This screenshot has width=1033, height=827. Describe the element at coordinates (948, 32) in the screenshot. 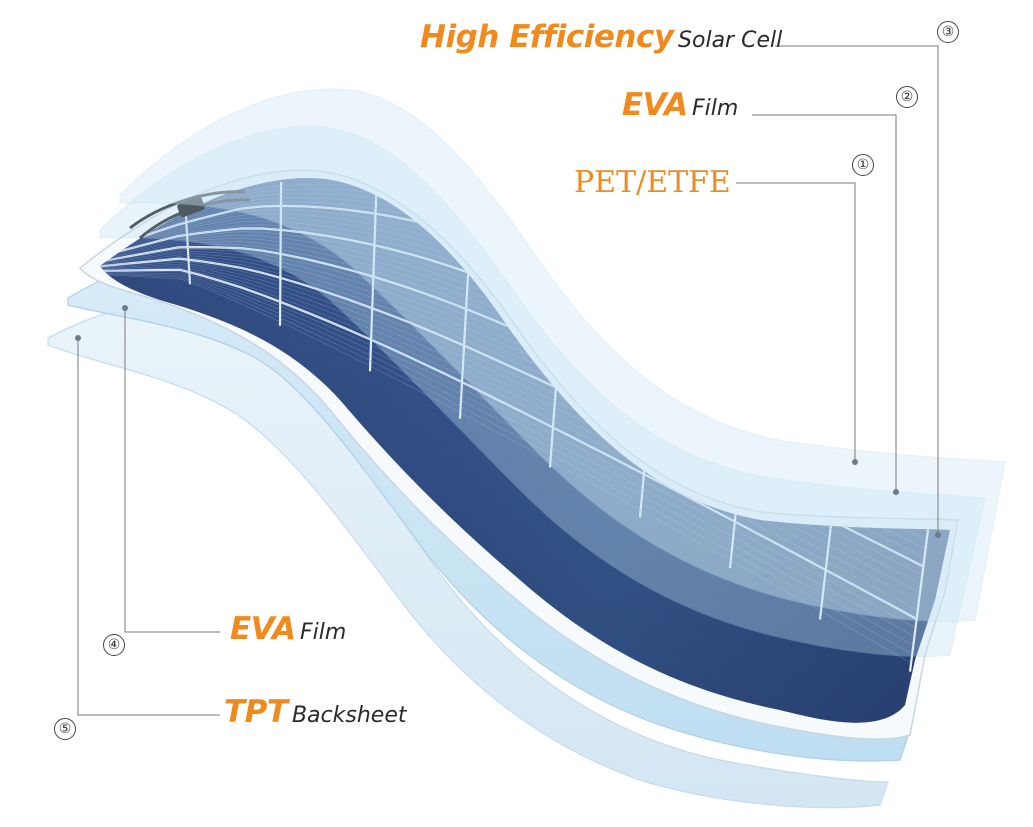

I see `layer-3-number: ③` at that location.